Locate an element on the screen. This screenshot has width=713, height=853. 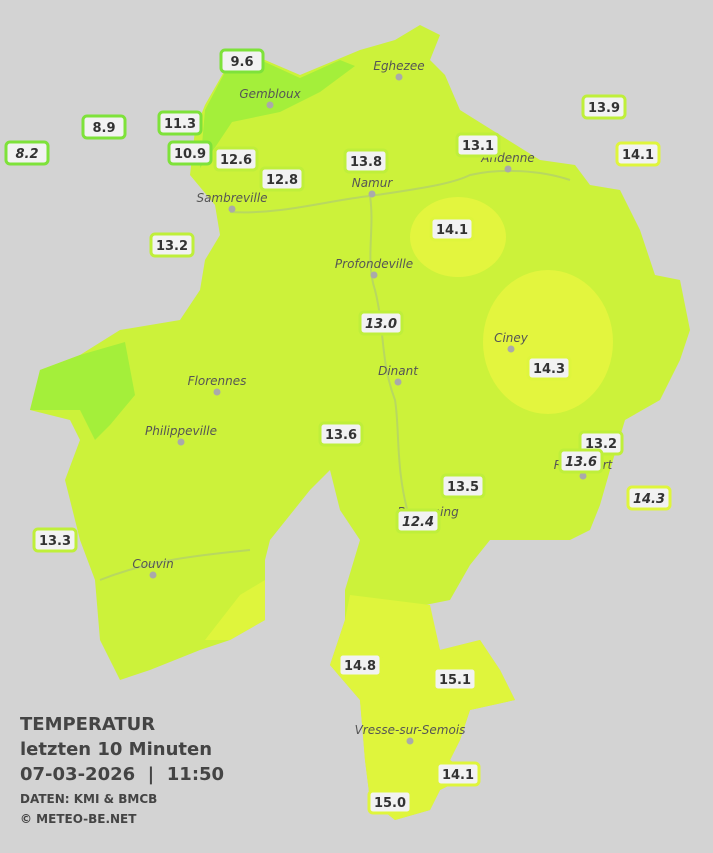
station-value: 12.6 is located at coordinates (236, 160).